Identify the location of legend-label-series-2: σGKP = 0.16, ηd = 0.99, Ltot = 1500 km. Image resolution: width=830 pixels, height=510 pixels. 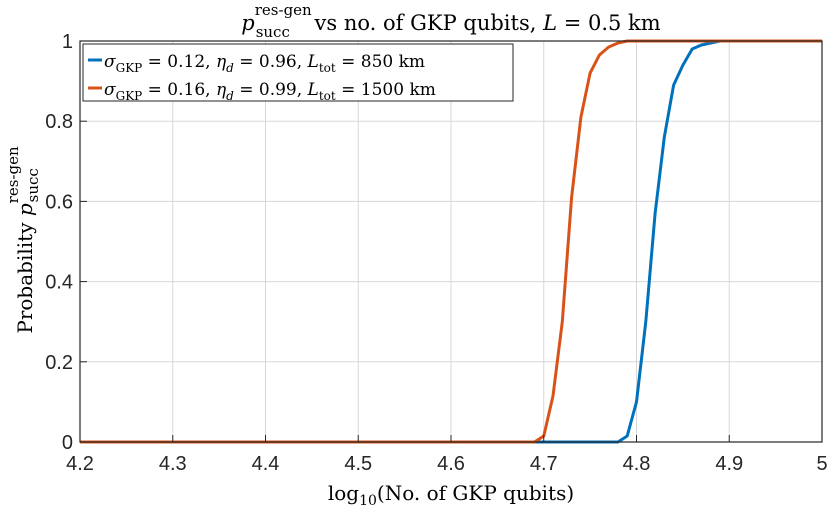
(270, 91).